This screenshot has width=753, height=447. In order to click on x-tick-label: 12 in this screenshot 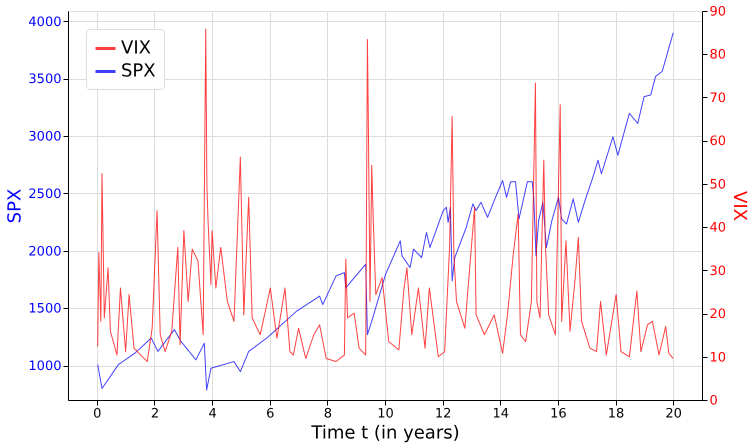, I will do `click(443, 414)`.